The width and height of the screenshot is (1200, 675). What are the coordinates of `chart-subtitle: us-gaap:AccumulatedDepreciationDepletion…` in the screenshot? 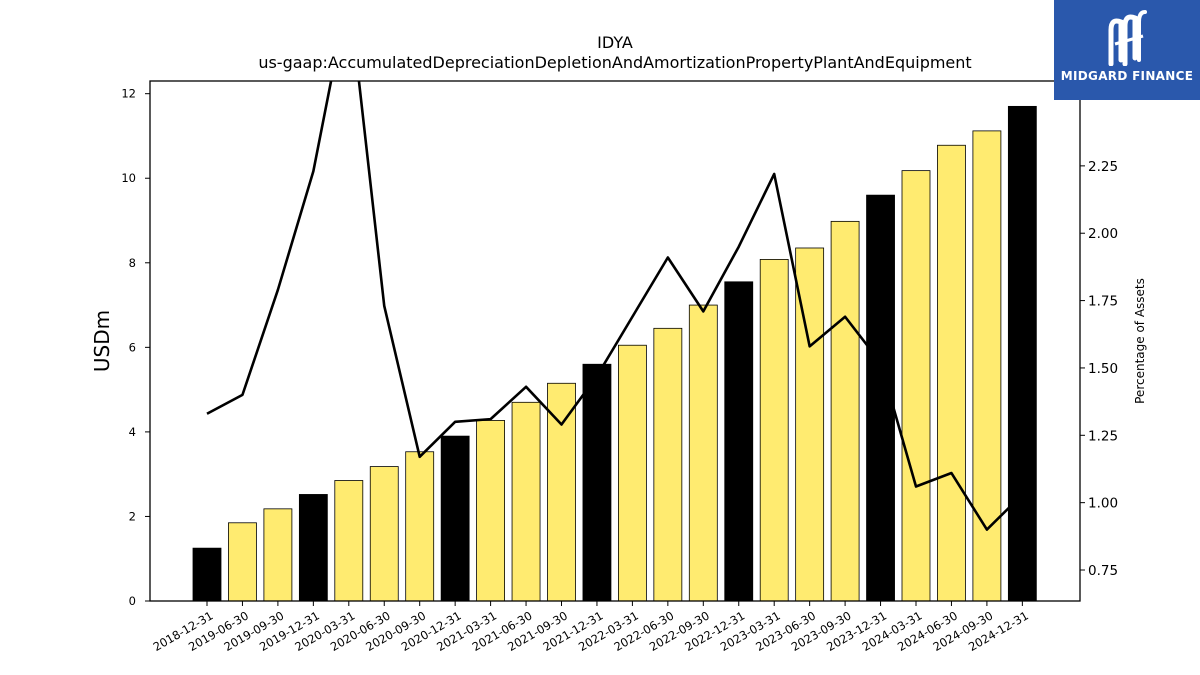 It's located at (614, 62).